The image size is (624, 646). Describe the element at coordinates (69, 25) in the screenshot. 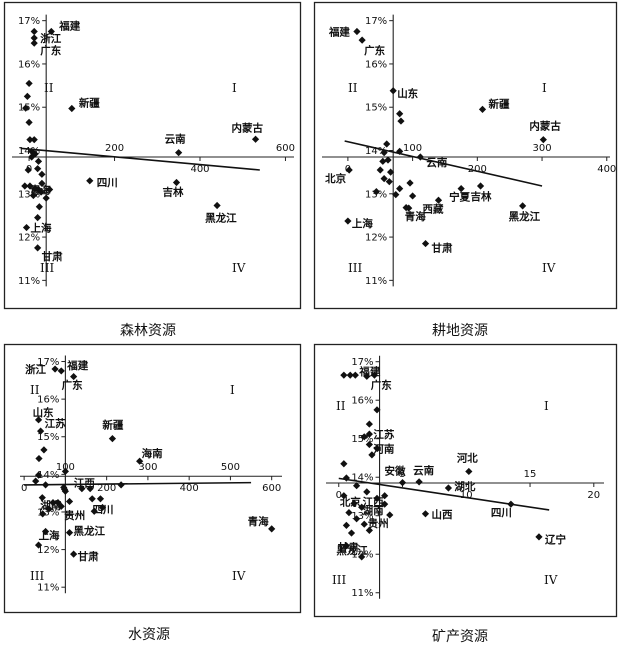

I see `point-label: 福建` at that location.